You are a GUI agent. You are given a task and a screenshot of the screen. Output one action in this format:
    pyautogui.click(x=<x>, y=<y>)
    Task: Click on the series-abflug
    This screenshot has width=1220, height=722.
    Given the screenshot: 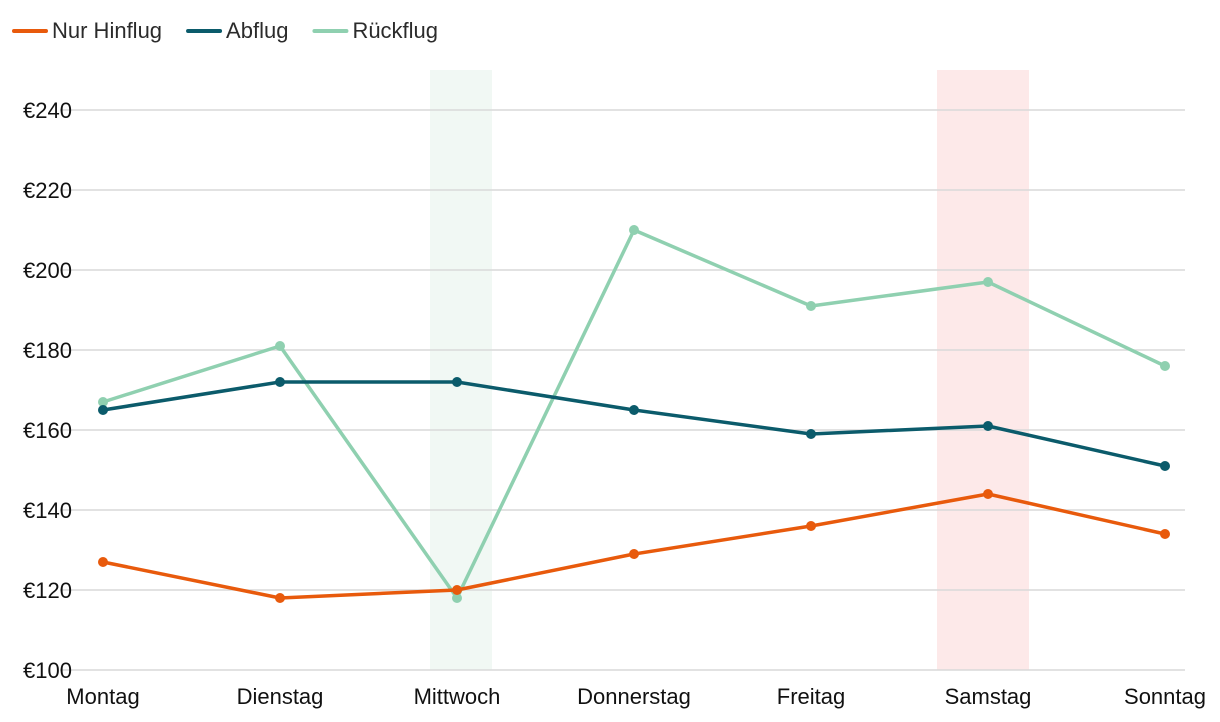 What is the action you would take?
    pyautogui.click(x=634, y=424)
    